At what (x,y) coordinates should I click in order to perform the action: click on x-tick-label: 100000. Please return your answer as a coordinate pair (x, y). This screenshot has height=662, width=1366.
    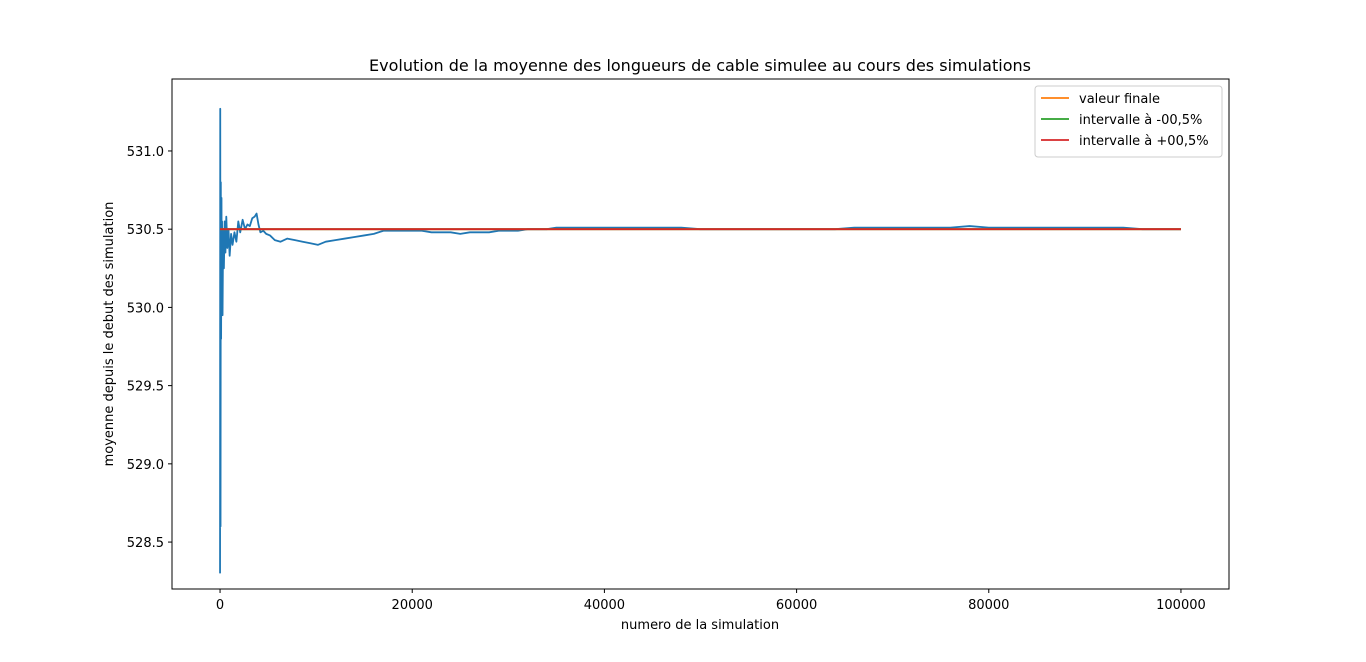
    Looking at the image, I should click on (1181, 605).